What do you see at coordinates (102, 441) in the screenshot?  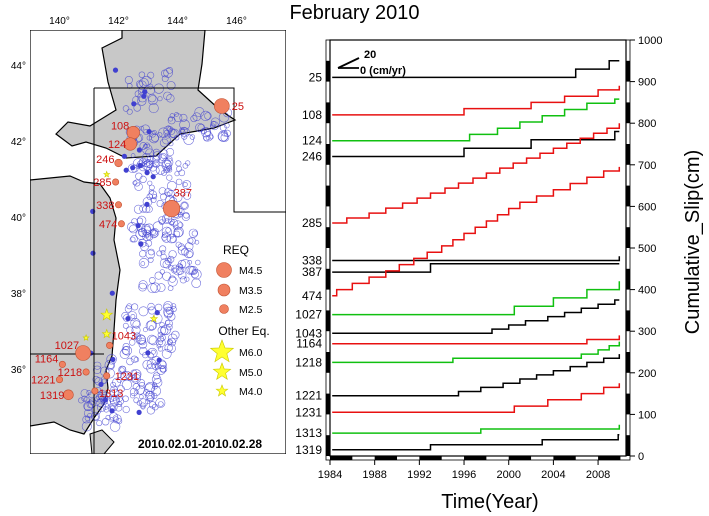 I see `land-boso` at bounding box center [102, 441].